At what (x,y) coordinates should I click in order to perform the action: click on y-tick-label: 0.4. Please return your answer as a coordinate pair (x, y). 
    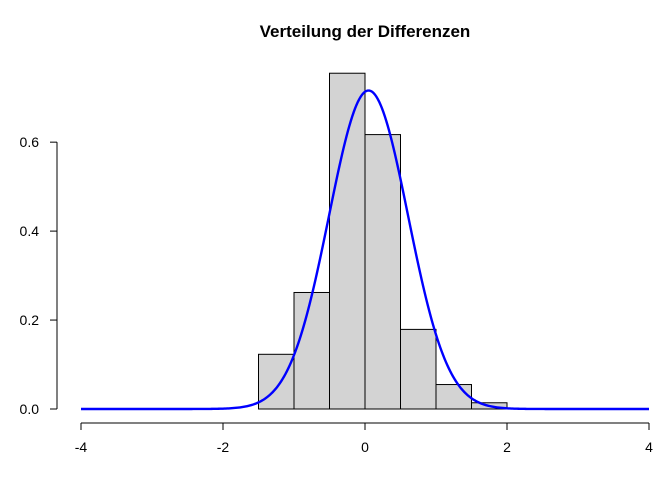
    Looking at the image, I should click on (30, 231).